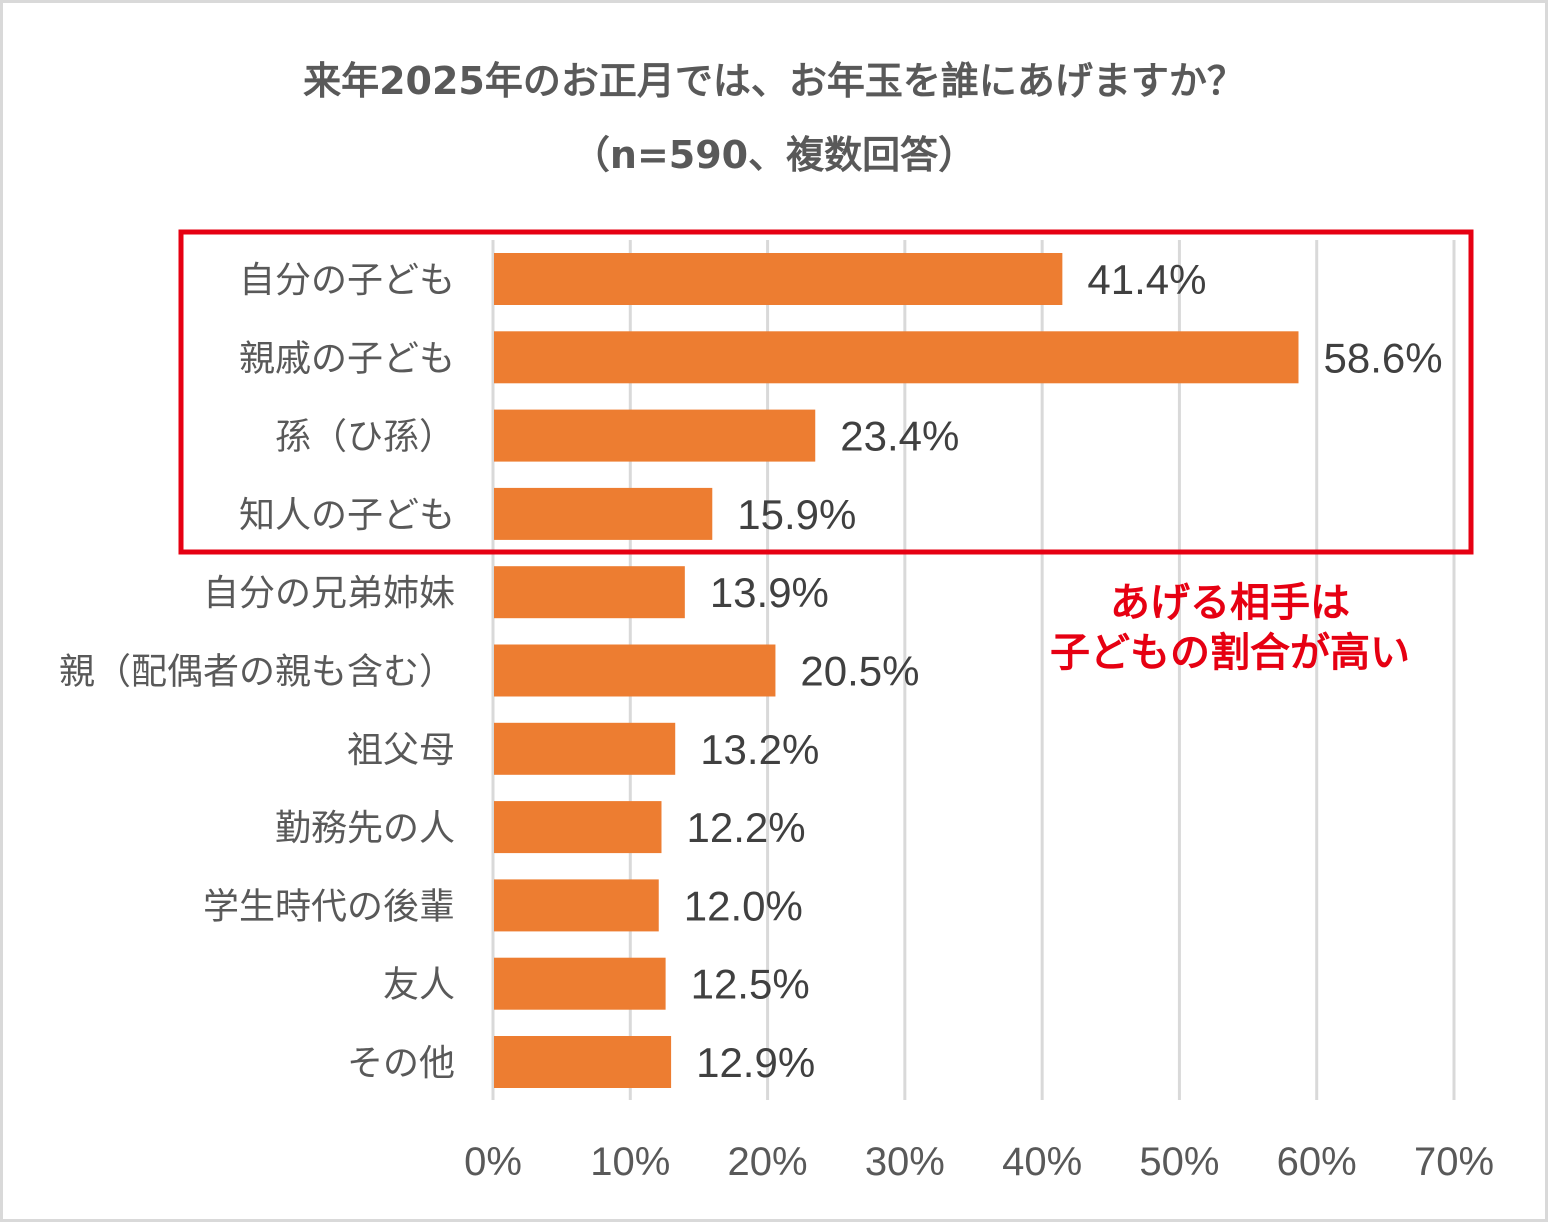  What do you see at coordinates (774, 81) in the screenshot?
I see `chart-title: 来年2025年のお正月では、お年玉を誰にあげますか？` at bounding box center [774, 81].